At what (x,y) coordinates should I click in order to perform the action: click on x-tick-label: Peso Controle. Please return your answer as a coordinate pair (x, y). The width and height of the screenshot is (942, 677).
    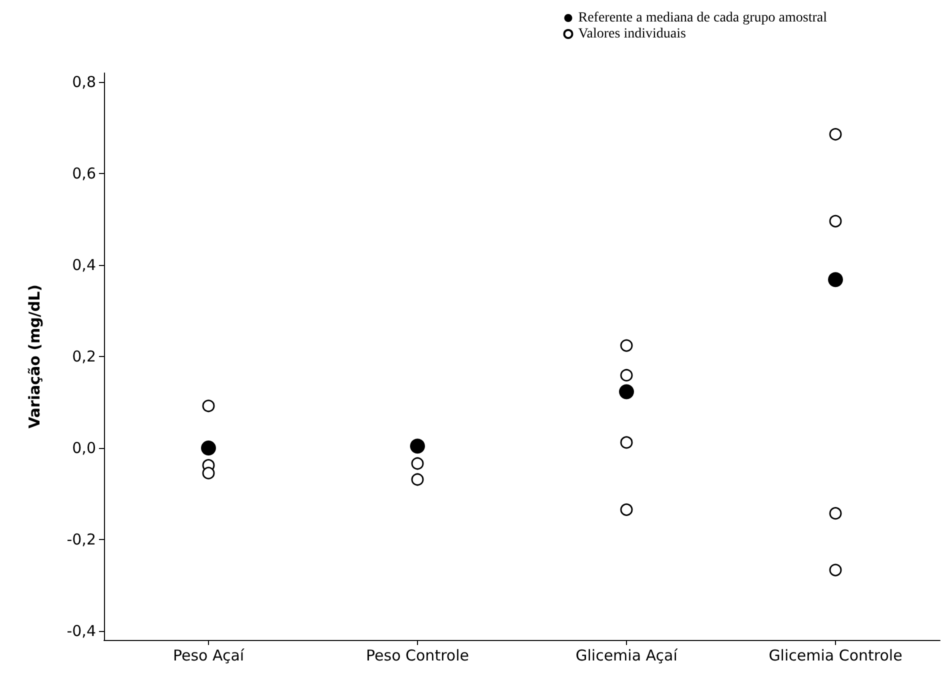
    Looking at the image, I should click on (417, 655).